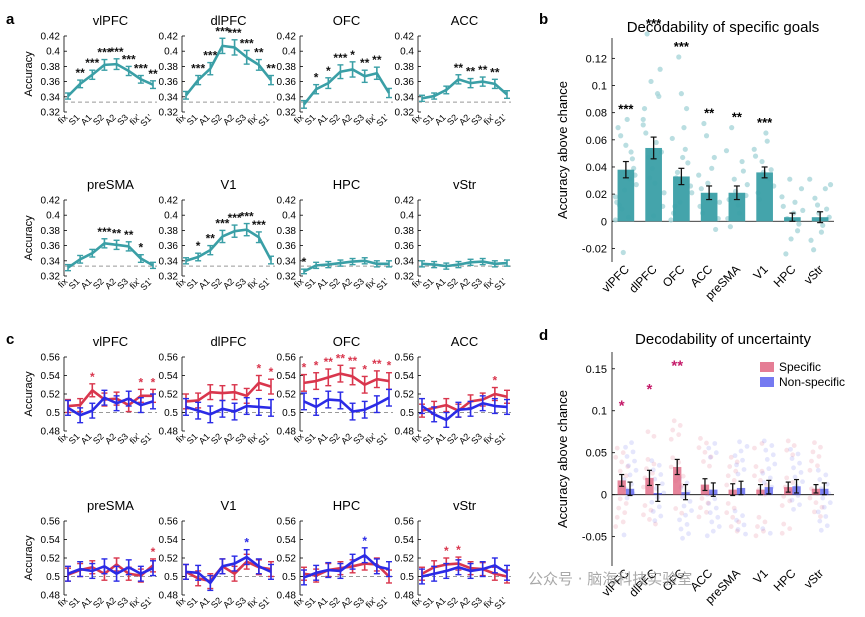 The width and height of the screenshot is (865, 617). What do you see at coordinates (596, 370) in the screenshot?
I see `y-tick-label: 0.15` at bounding box center [596, 370].